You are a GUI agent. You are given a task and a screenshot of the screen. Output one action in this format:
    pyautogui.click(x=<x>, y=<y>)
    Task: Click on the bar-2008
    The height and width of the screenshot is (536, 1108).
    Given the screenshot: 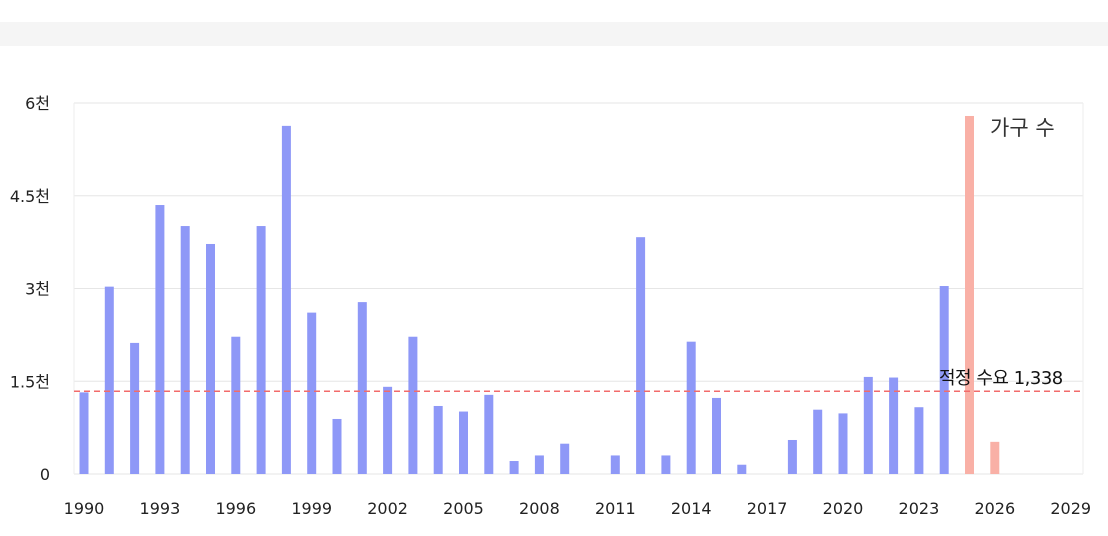 What is the action you would take?
    pyautogui.click(x=539, y=464)
    